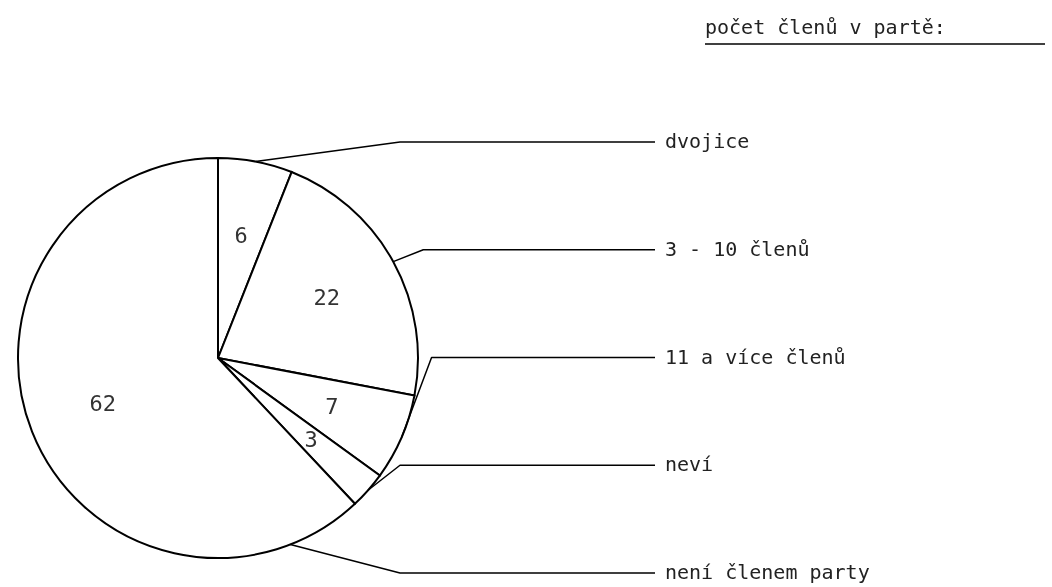 This screenshot has height=587, width=1052. I want to click on data-label: 62, so click(102, 403).